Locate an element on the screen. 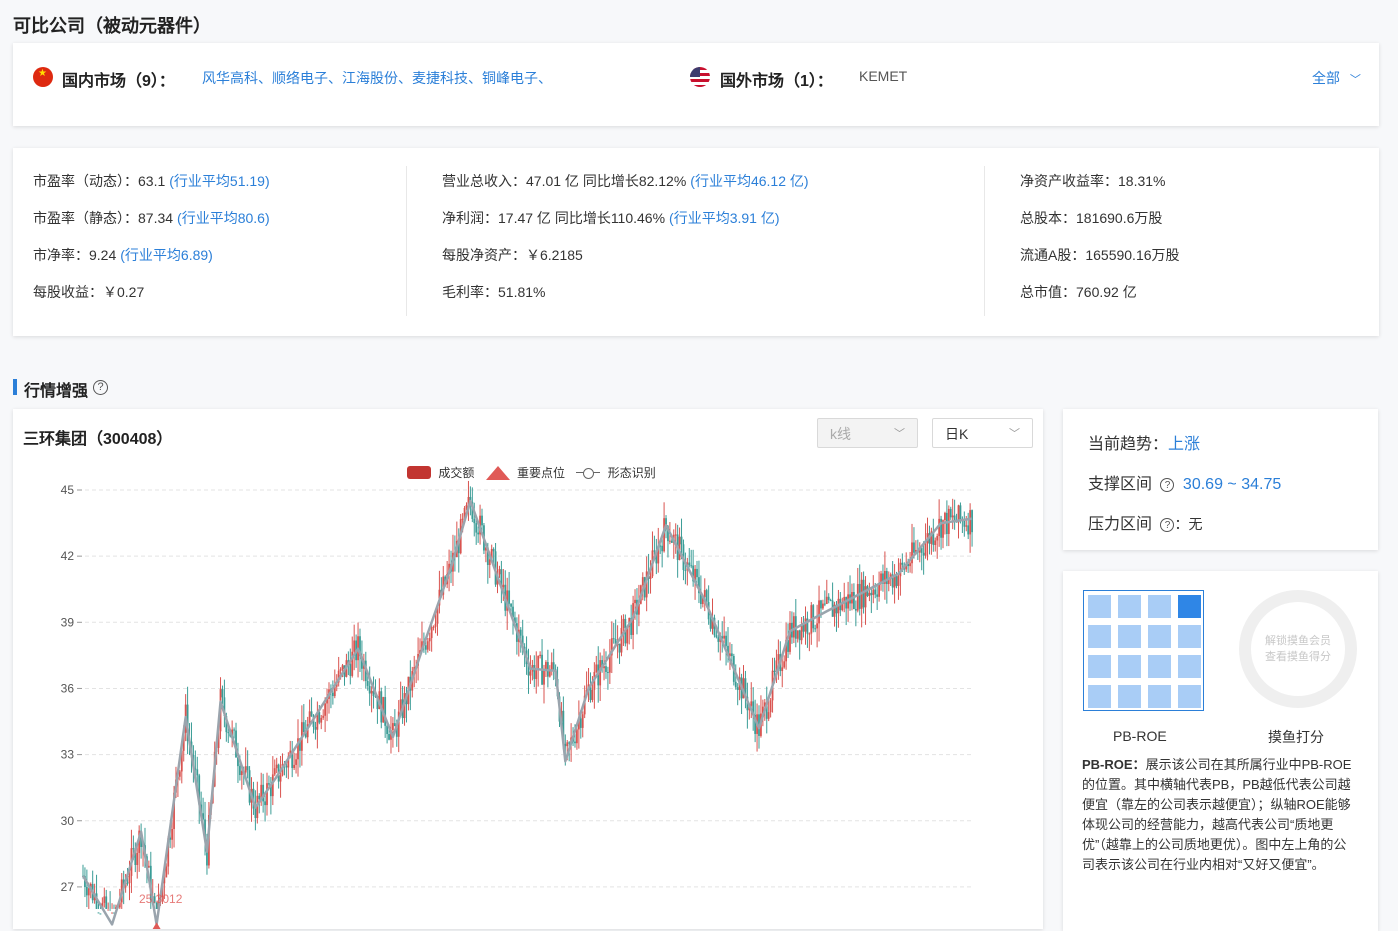 The height and width of the screenshot is (931, 1398). roe: 净资产收益率：18.31% is located at coordinates (1093, 181).